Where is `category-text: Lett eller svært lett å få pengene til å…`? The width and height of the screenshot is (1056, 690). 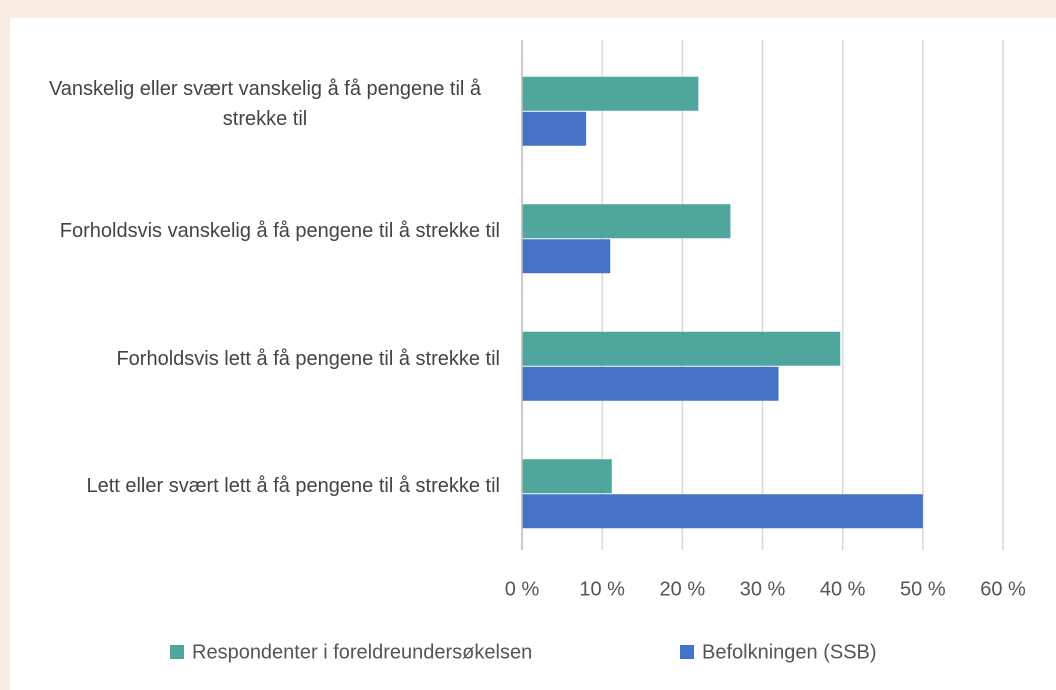
category-text: Lett eller svært lett å få pengene til å… is located at coordinates (293, 486).